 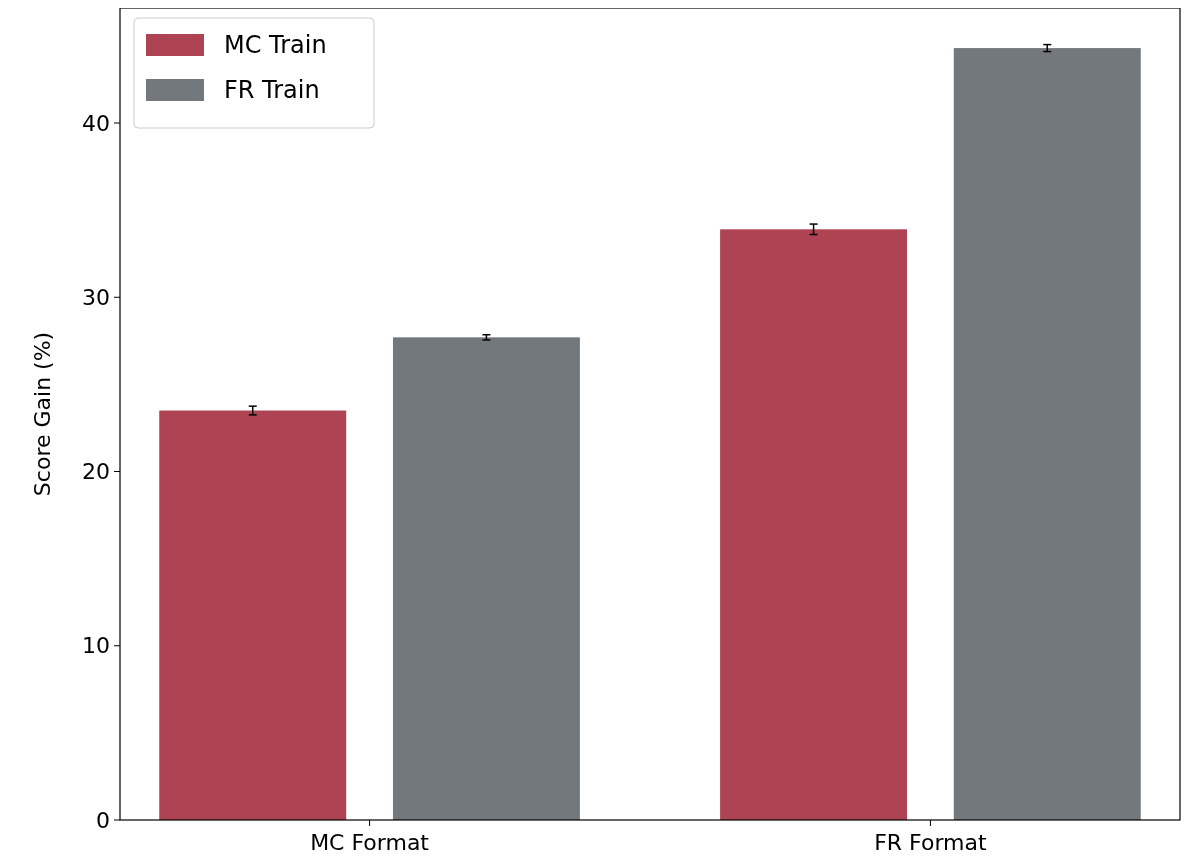 I want to click on legend-label: FR Train, so click(x=272, y=90).